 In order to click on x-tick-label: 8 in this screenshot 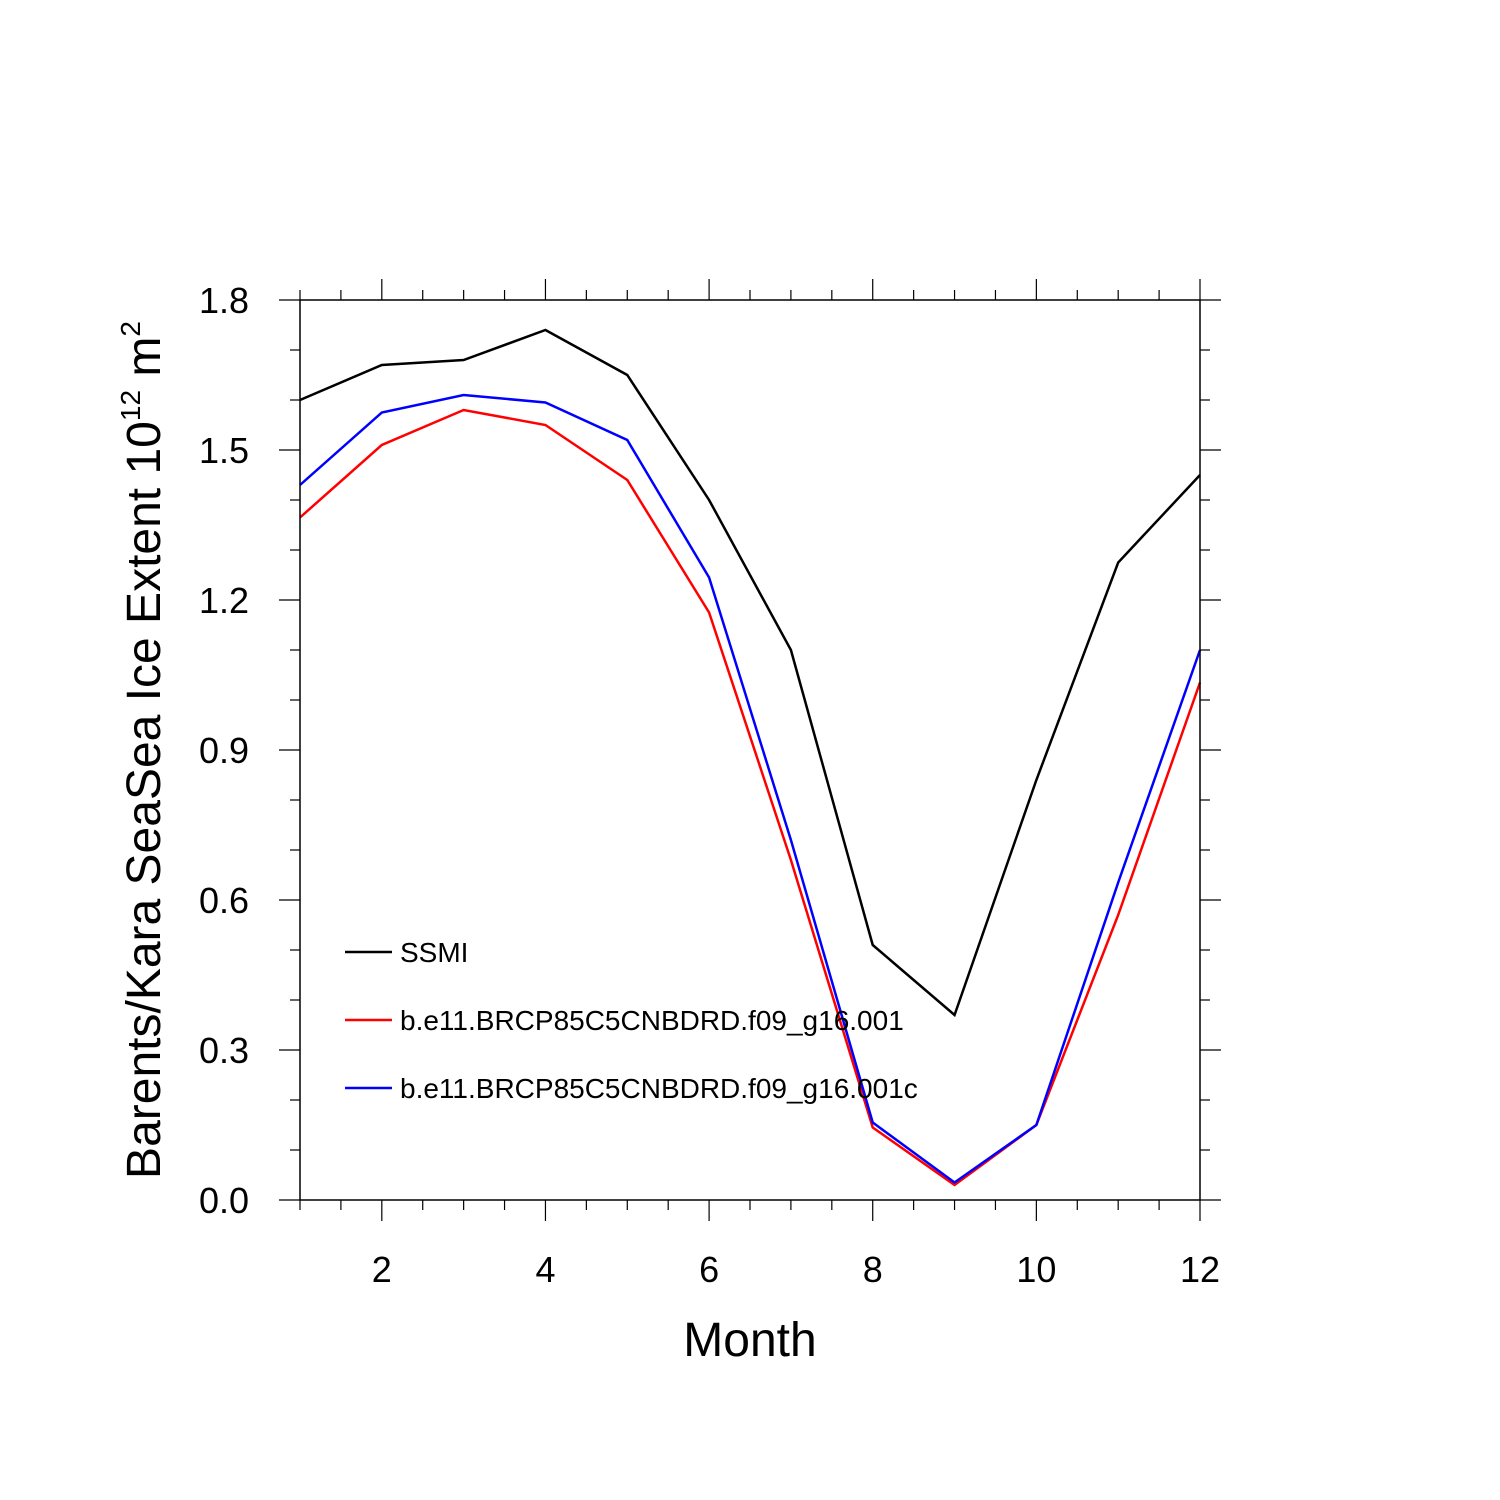, I will do `click(873, 1269)`.